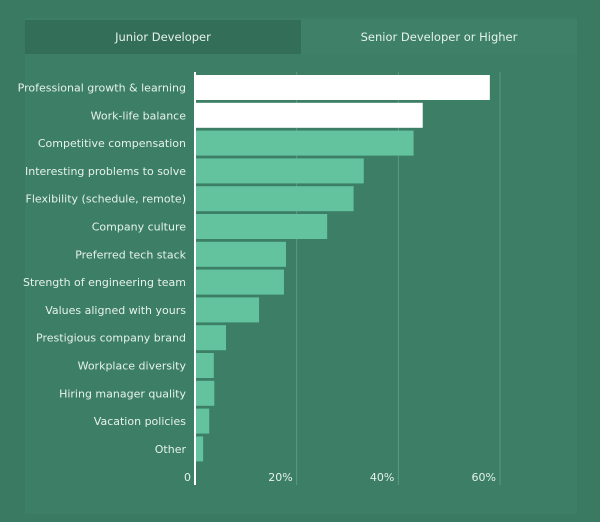  What do you see at coordinates (104, 282) in the screenshot?
I see `category-label: Strength of engineering team` at bounding box center [104, 282].